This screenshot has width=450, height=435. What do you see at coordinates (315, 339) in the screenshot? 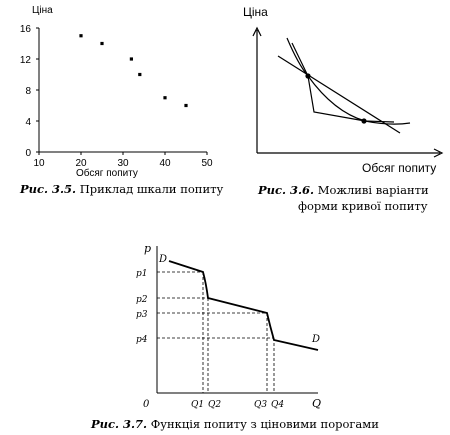
I see `curve-label-end: D` at bounding box center [315, 339].